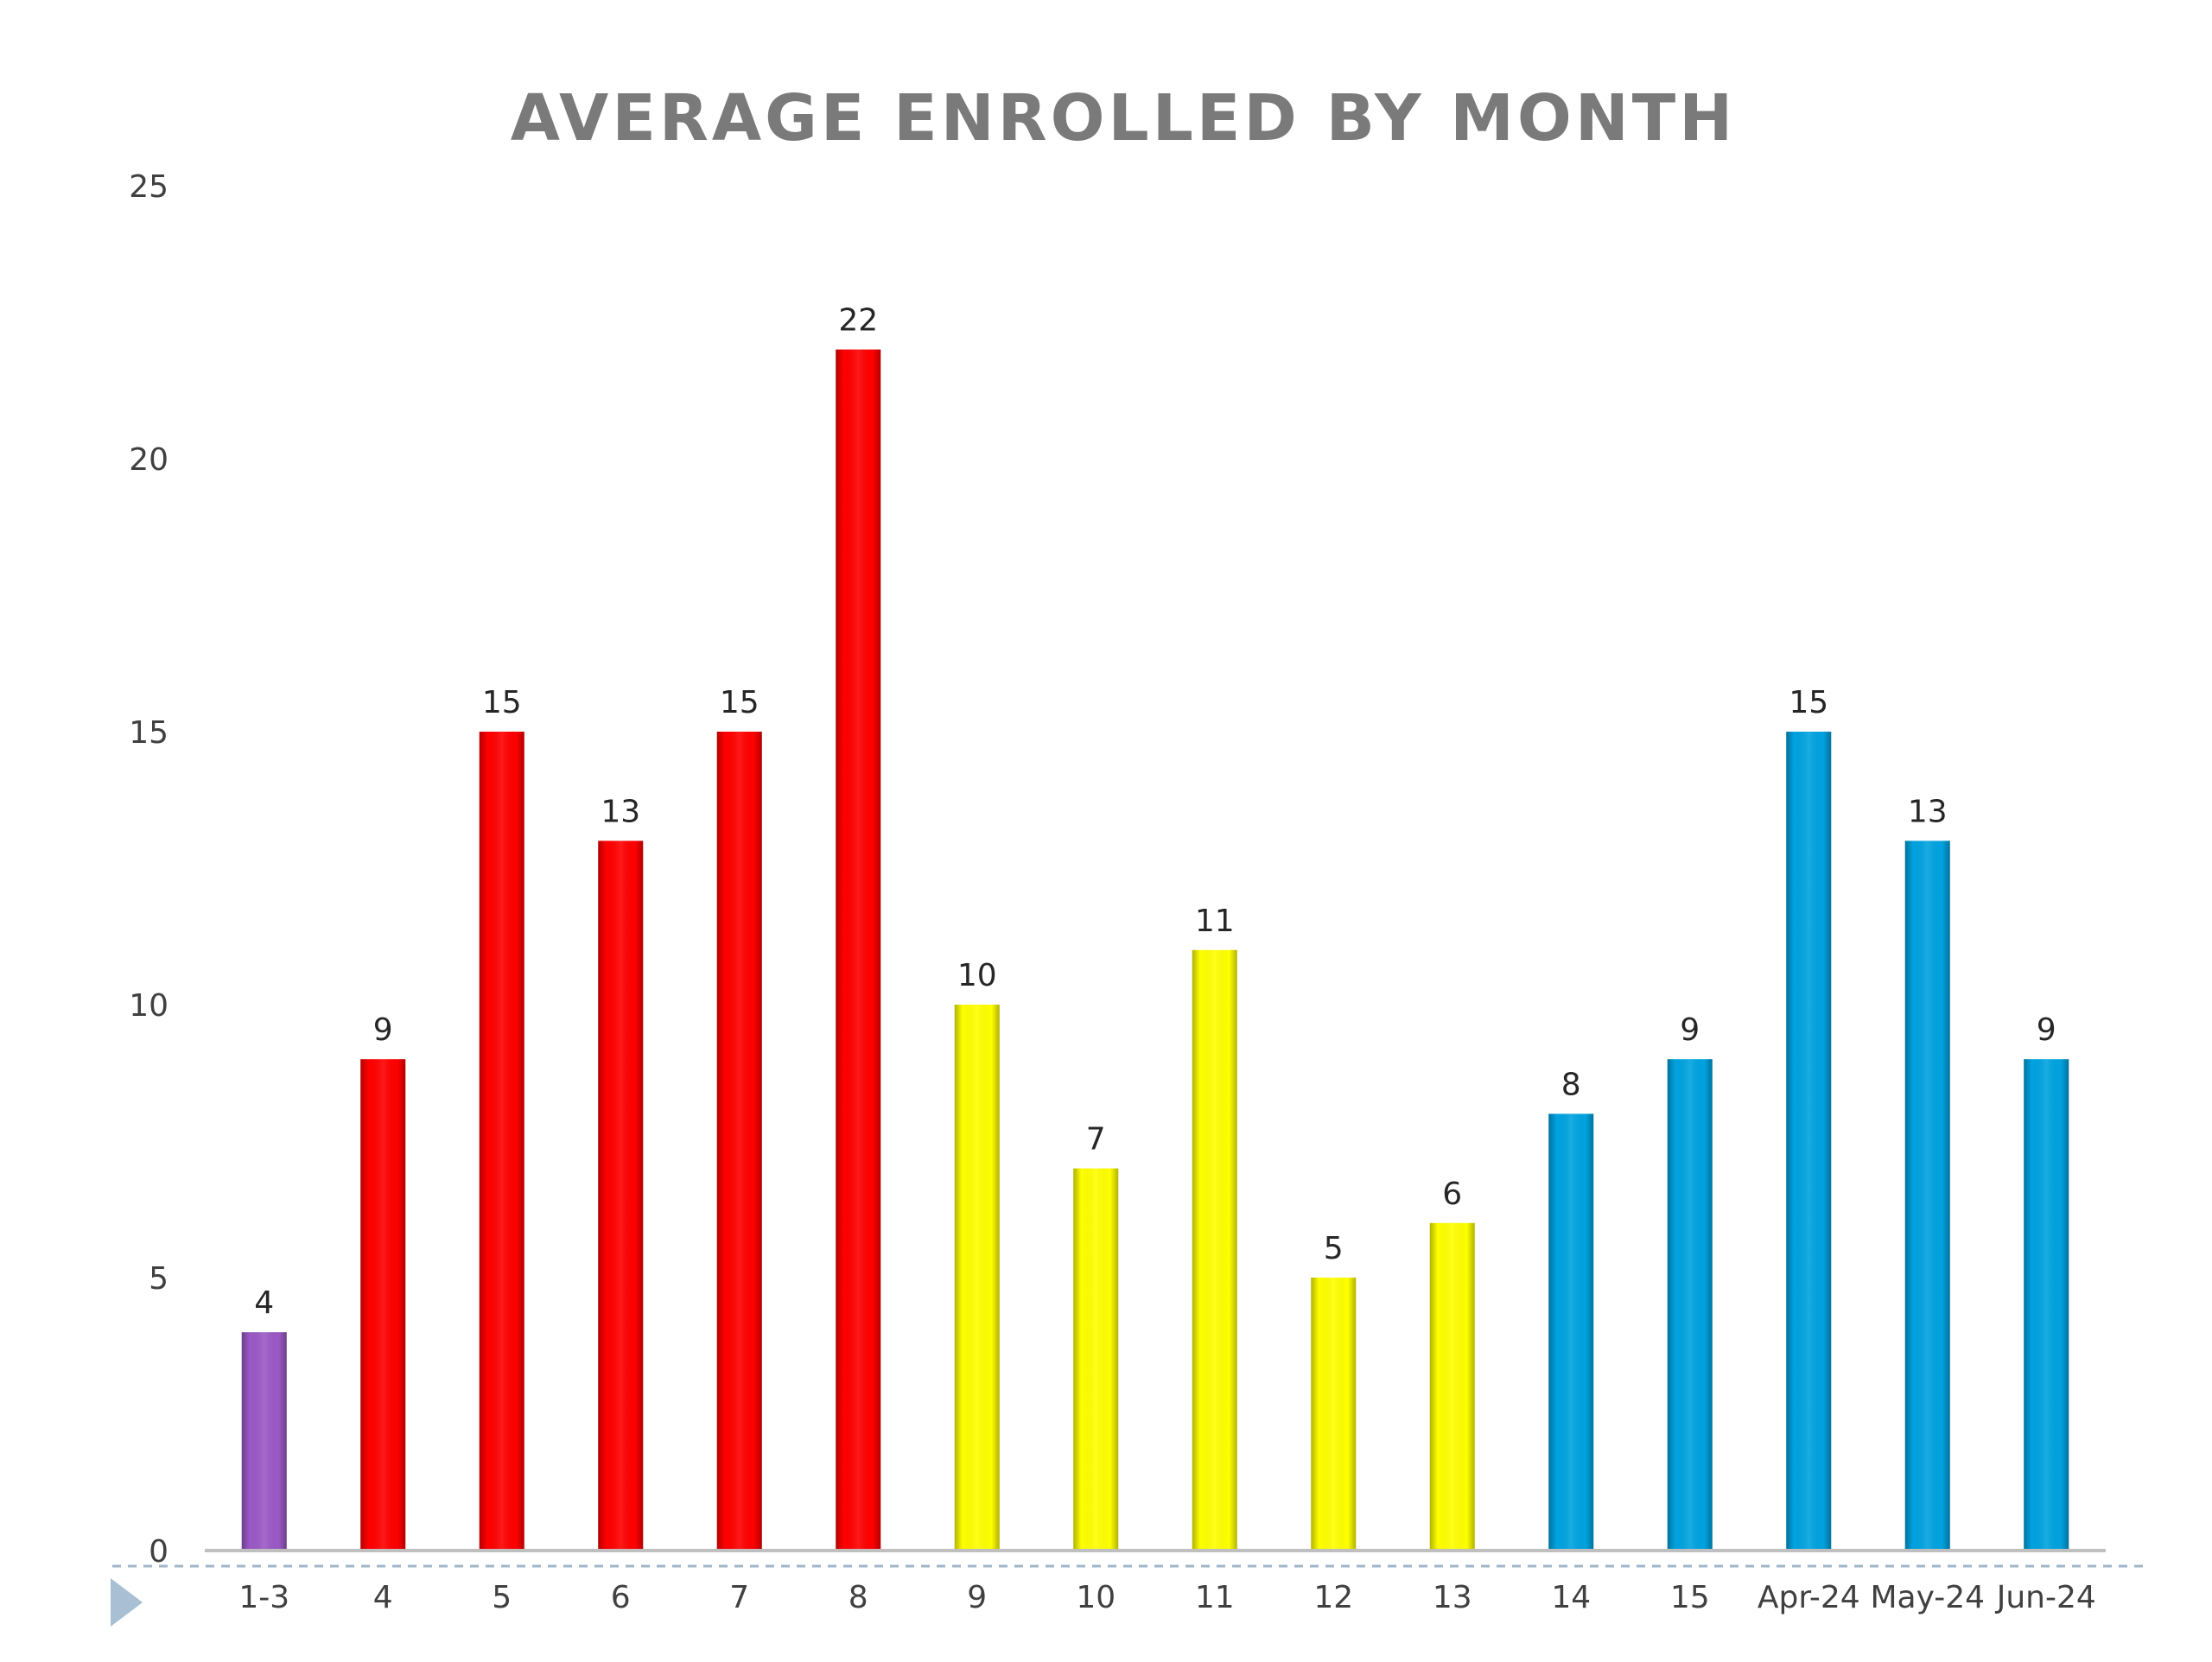 This screenshot has height=1662, width=2212. I want to click on x-tick-label: Jun-24, so click(2045, 1597).